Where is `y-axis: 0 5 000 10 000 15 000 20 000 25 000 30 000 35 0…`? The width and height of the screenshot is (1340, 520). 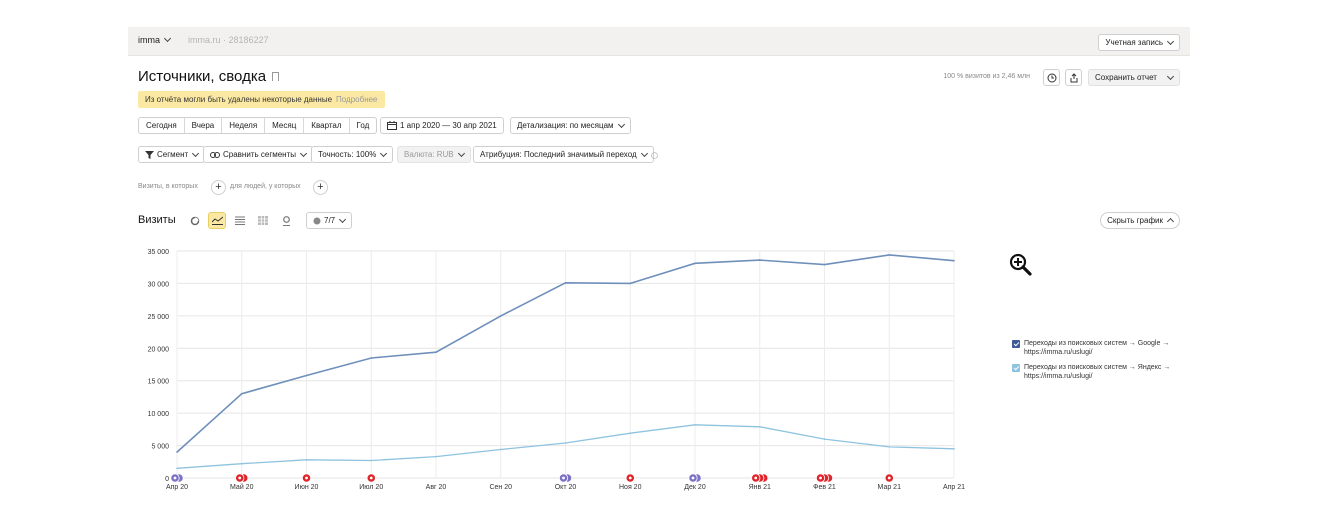 y-axis: 0 5 000 10 000 15 000 20 000 25 000 30 000 35 0… is located at coordinates (159, 366).